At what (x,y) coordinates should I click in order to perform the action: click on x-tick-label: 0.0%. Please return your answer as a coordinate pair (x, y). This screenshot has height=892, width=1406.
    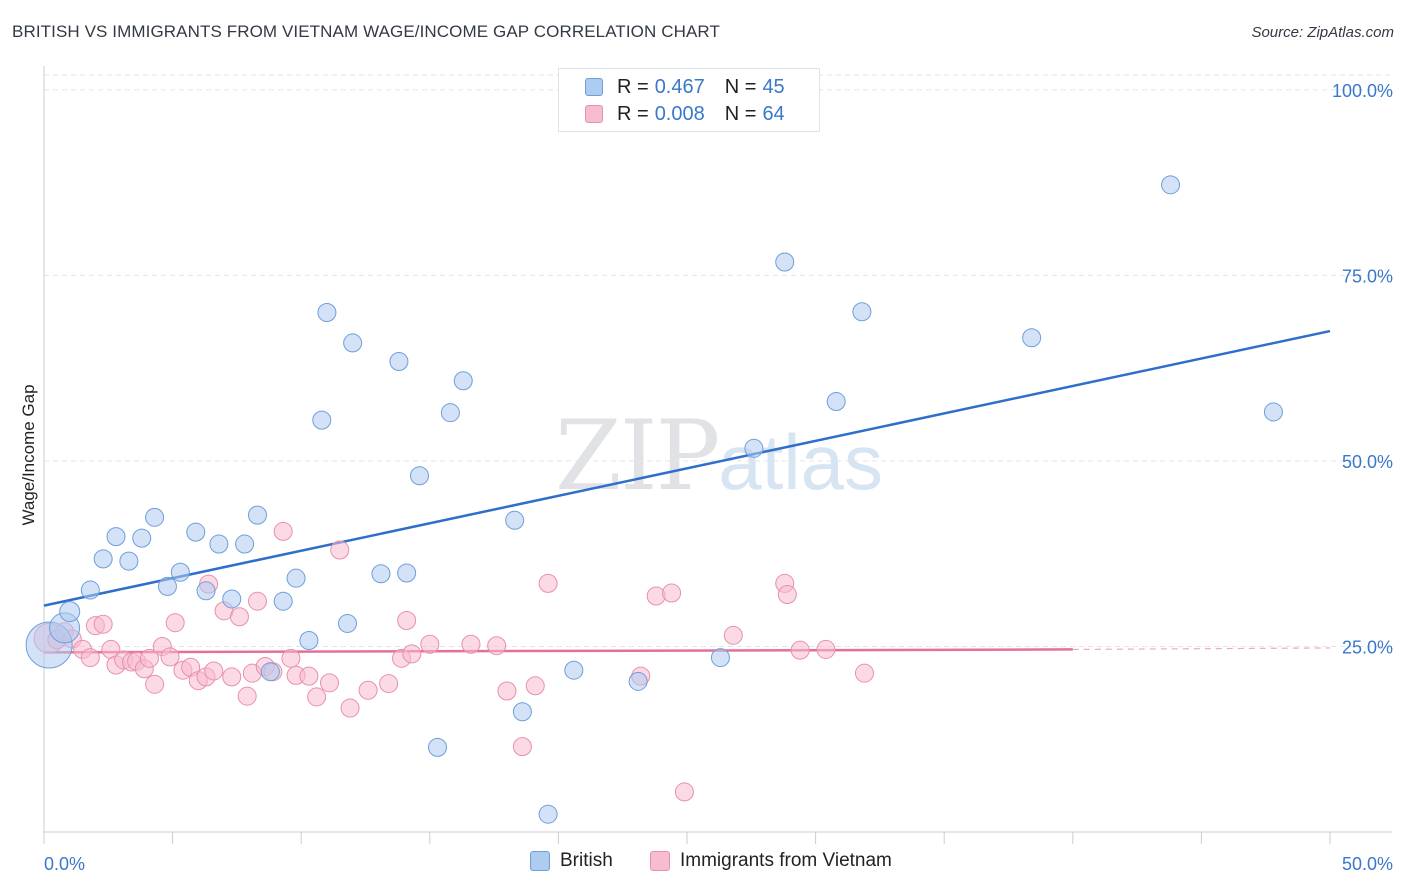
    Looking at the image, I should click on (64, 864).